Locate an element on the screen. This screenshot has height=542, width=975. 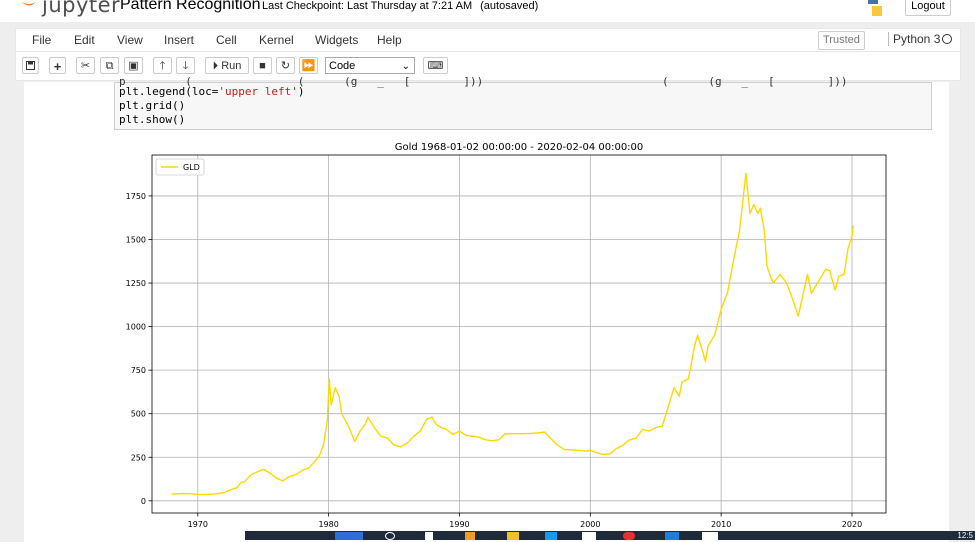
chevron-down-icon: ⌄ is located at coordinates (405, 66).